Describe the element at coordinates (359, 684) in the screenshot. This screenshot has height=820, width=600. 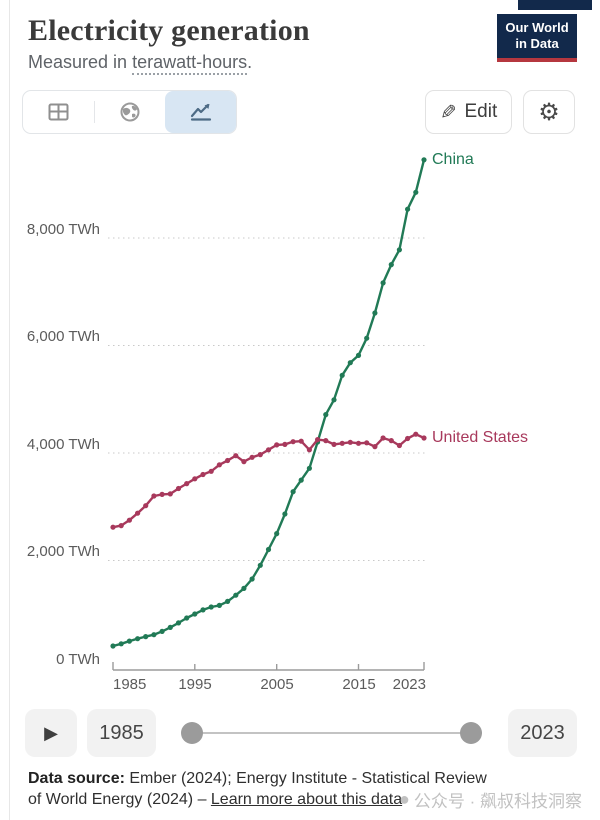
I see `x-tick-2015: 2015` at that location.